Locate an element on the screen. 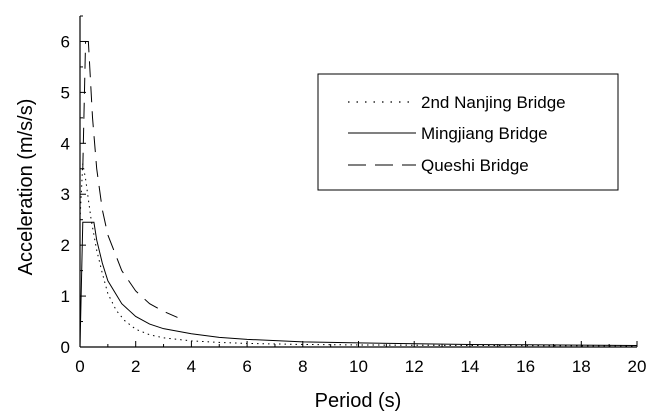 This screenshot has height=417, width=654. y-tick-label: 2 is located at coordinates (65, 245).